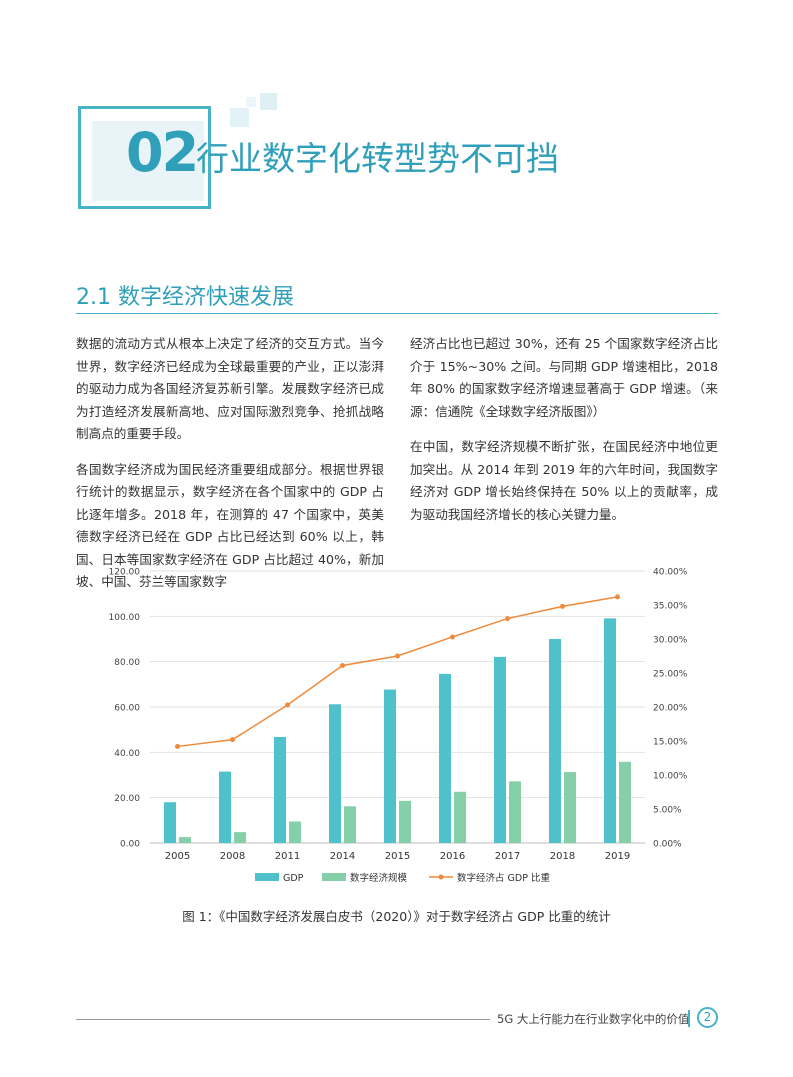 This screenshot has height=1077, width=793. I want to click on y-left-tick-label: 60.00, so click(127, 709).